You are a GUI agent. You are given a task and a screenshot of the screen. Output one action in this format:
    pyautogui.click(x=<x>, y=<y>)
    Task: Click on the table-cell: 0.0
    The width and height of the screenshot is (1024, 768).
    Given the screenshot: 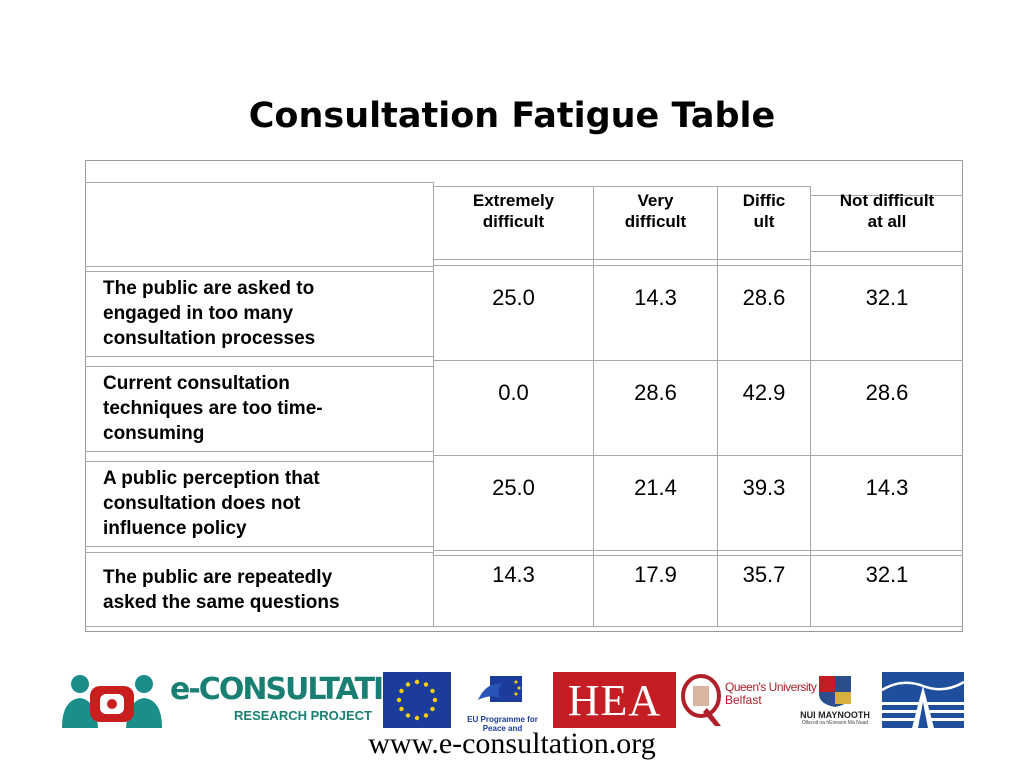 What is the action you would take?
    pyautogui.click(x=513, y=392)
    